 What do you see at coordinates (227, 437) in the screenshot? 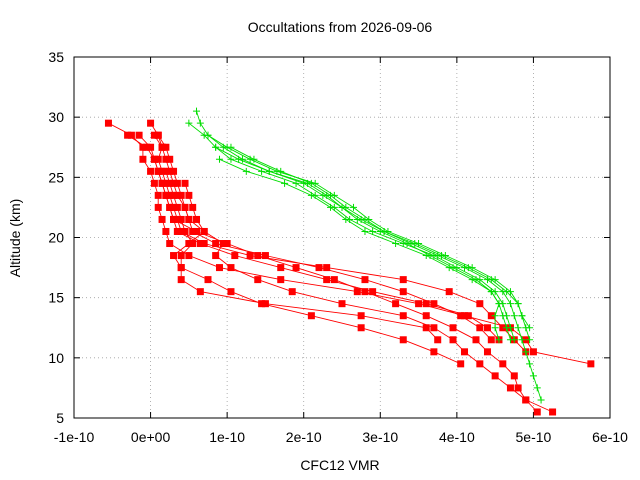
I see `x-tick-label: 1e-10` at bounding box center [227, 437].